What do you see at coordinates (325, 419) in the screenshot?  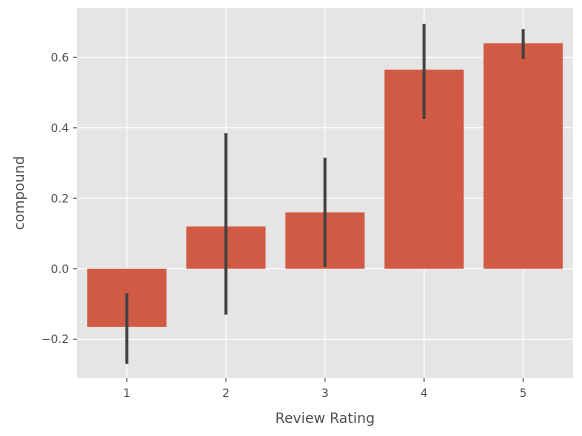 I see `x-axis-label: Review Rating` at bounding box center [325, 419].